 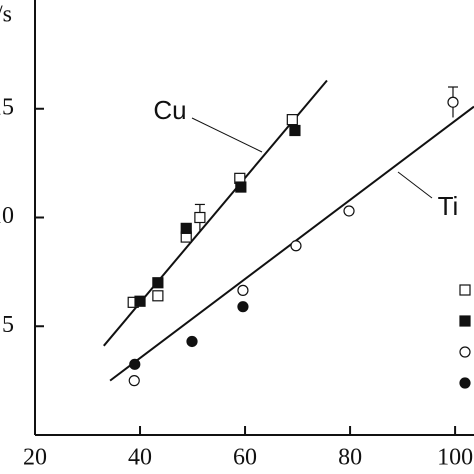 What do you see at coordinates (455, 458) in the screenshot?
I see `x-tick-label: 100` at bounding box center [455, 458].